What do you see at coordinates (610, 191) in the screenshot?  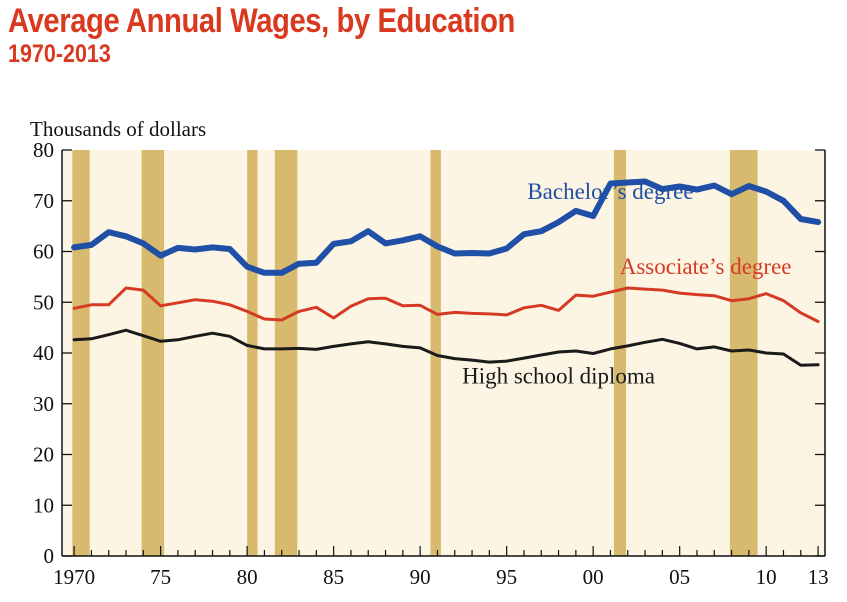 I see `series-label: Bachelor’s degree` at bounding box center [610, 191].